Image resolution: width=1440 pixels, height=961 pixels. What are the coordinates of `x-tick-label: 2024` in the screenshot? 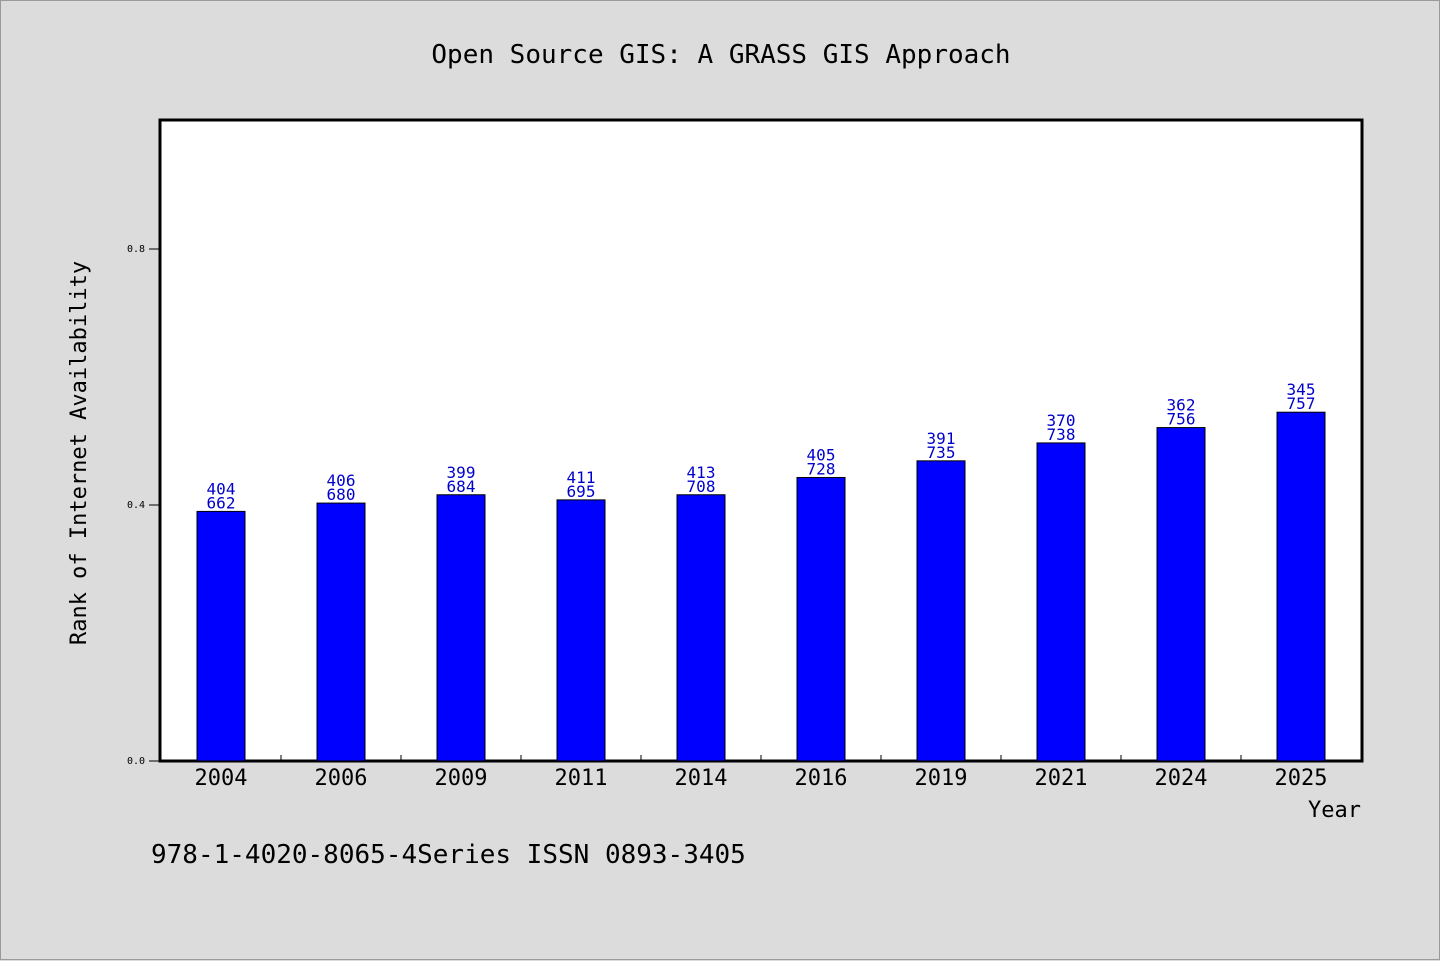 It's located at (1181, 778).